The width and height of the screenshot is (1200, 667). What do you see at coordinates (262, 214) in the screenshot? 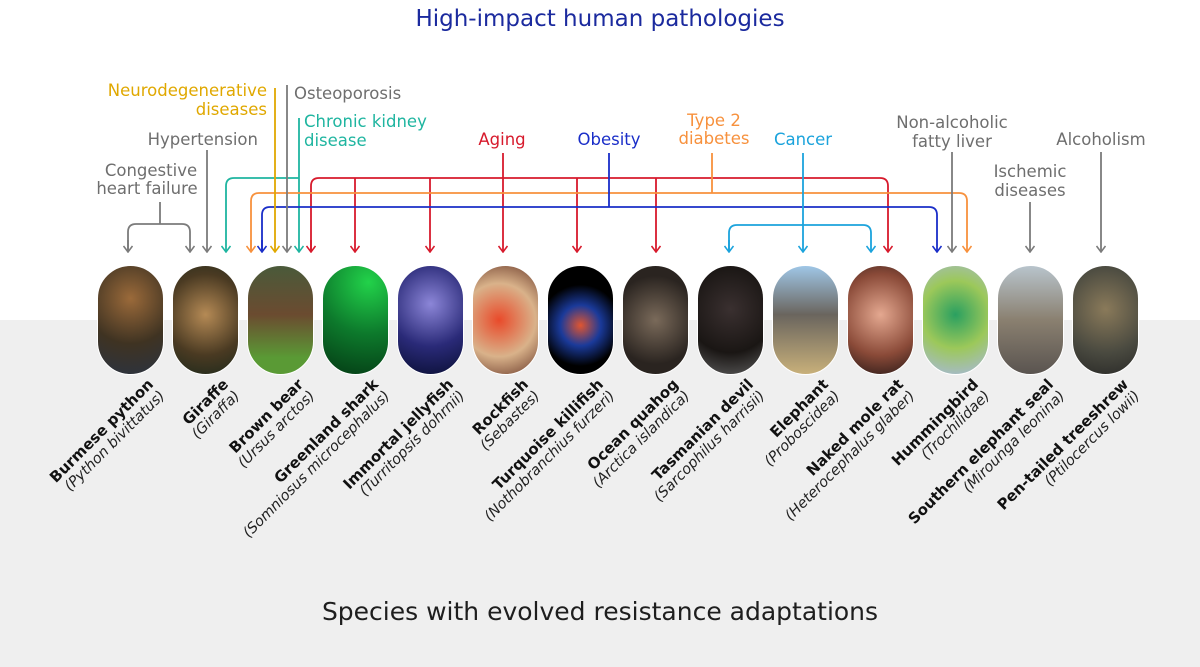
I see `connector-kidney-branch` at bounding box center [262, 214].